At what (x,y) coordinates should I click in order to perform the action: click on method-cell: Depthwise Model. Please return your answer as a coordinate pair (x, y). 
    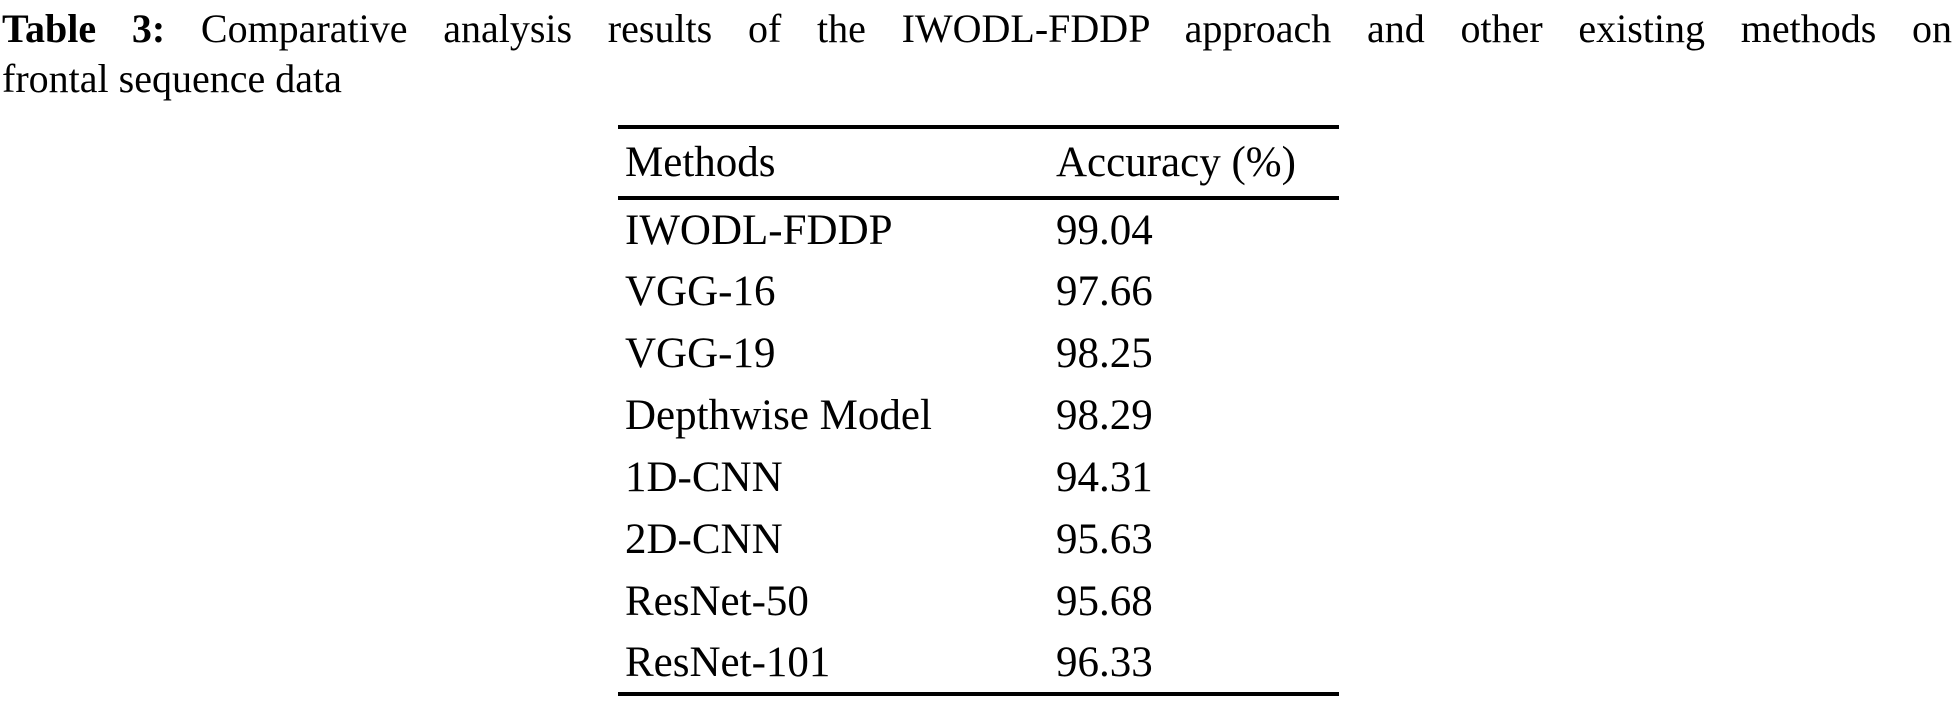
    Looking at the image, I should click on (778, 415).